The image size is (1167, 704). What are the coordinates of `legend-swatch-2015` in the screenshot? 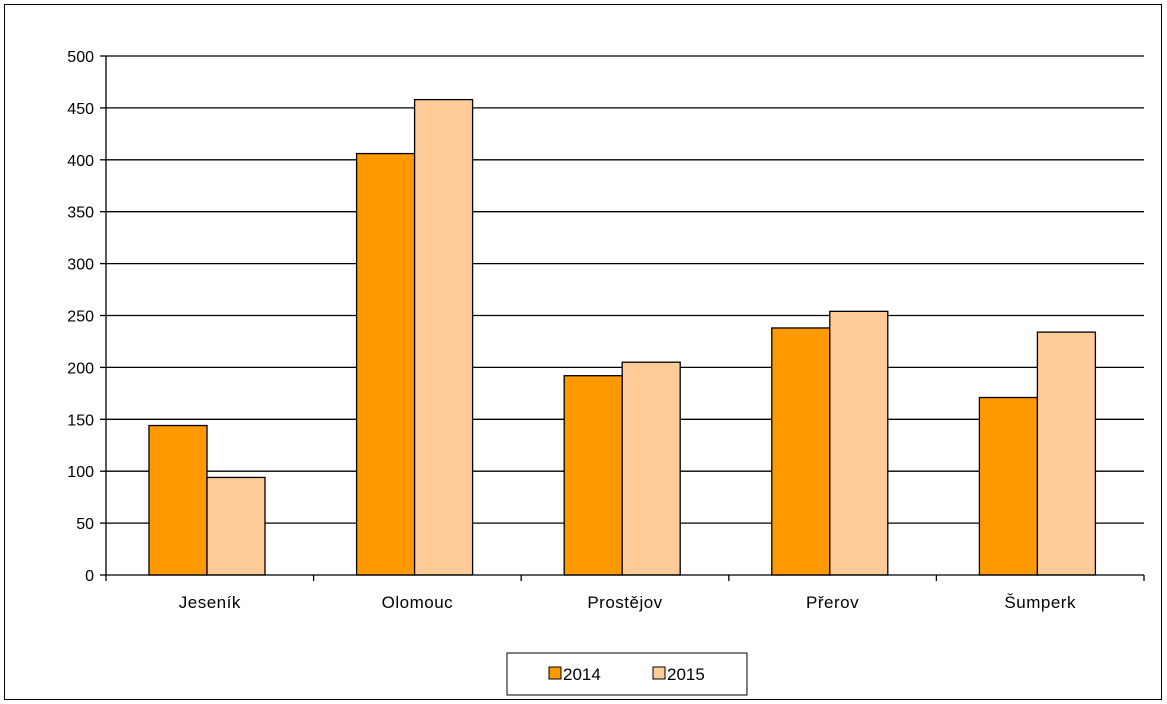 It's located at (659, 673).